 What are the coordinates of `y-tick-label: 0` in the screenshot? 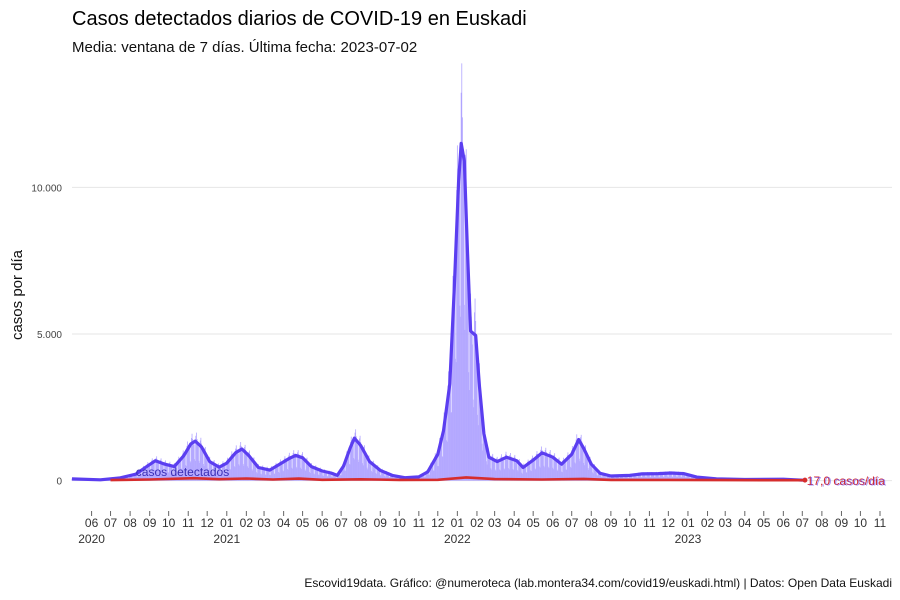 It's located at (59, 482).